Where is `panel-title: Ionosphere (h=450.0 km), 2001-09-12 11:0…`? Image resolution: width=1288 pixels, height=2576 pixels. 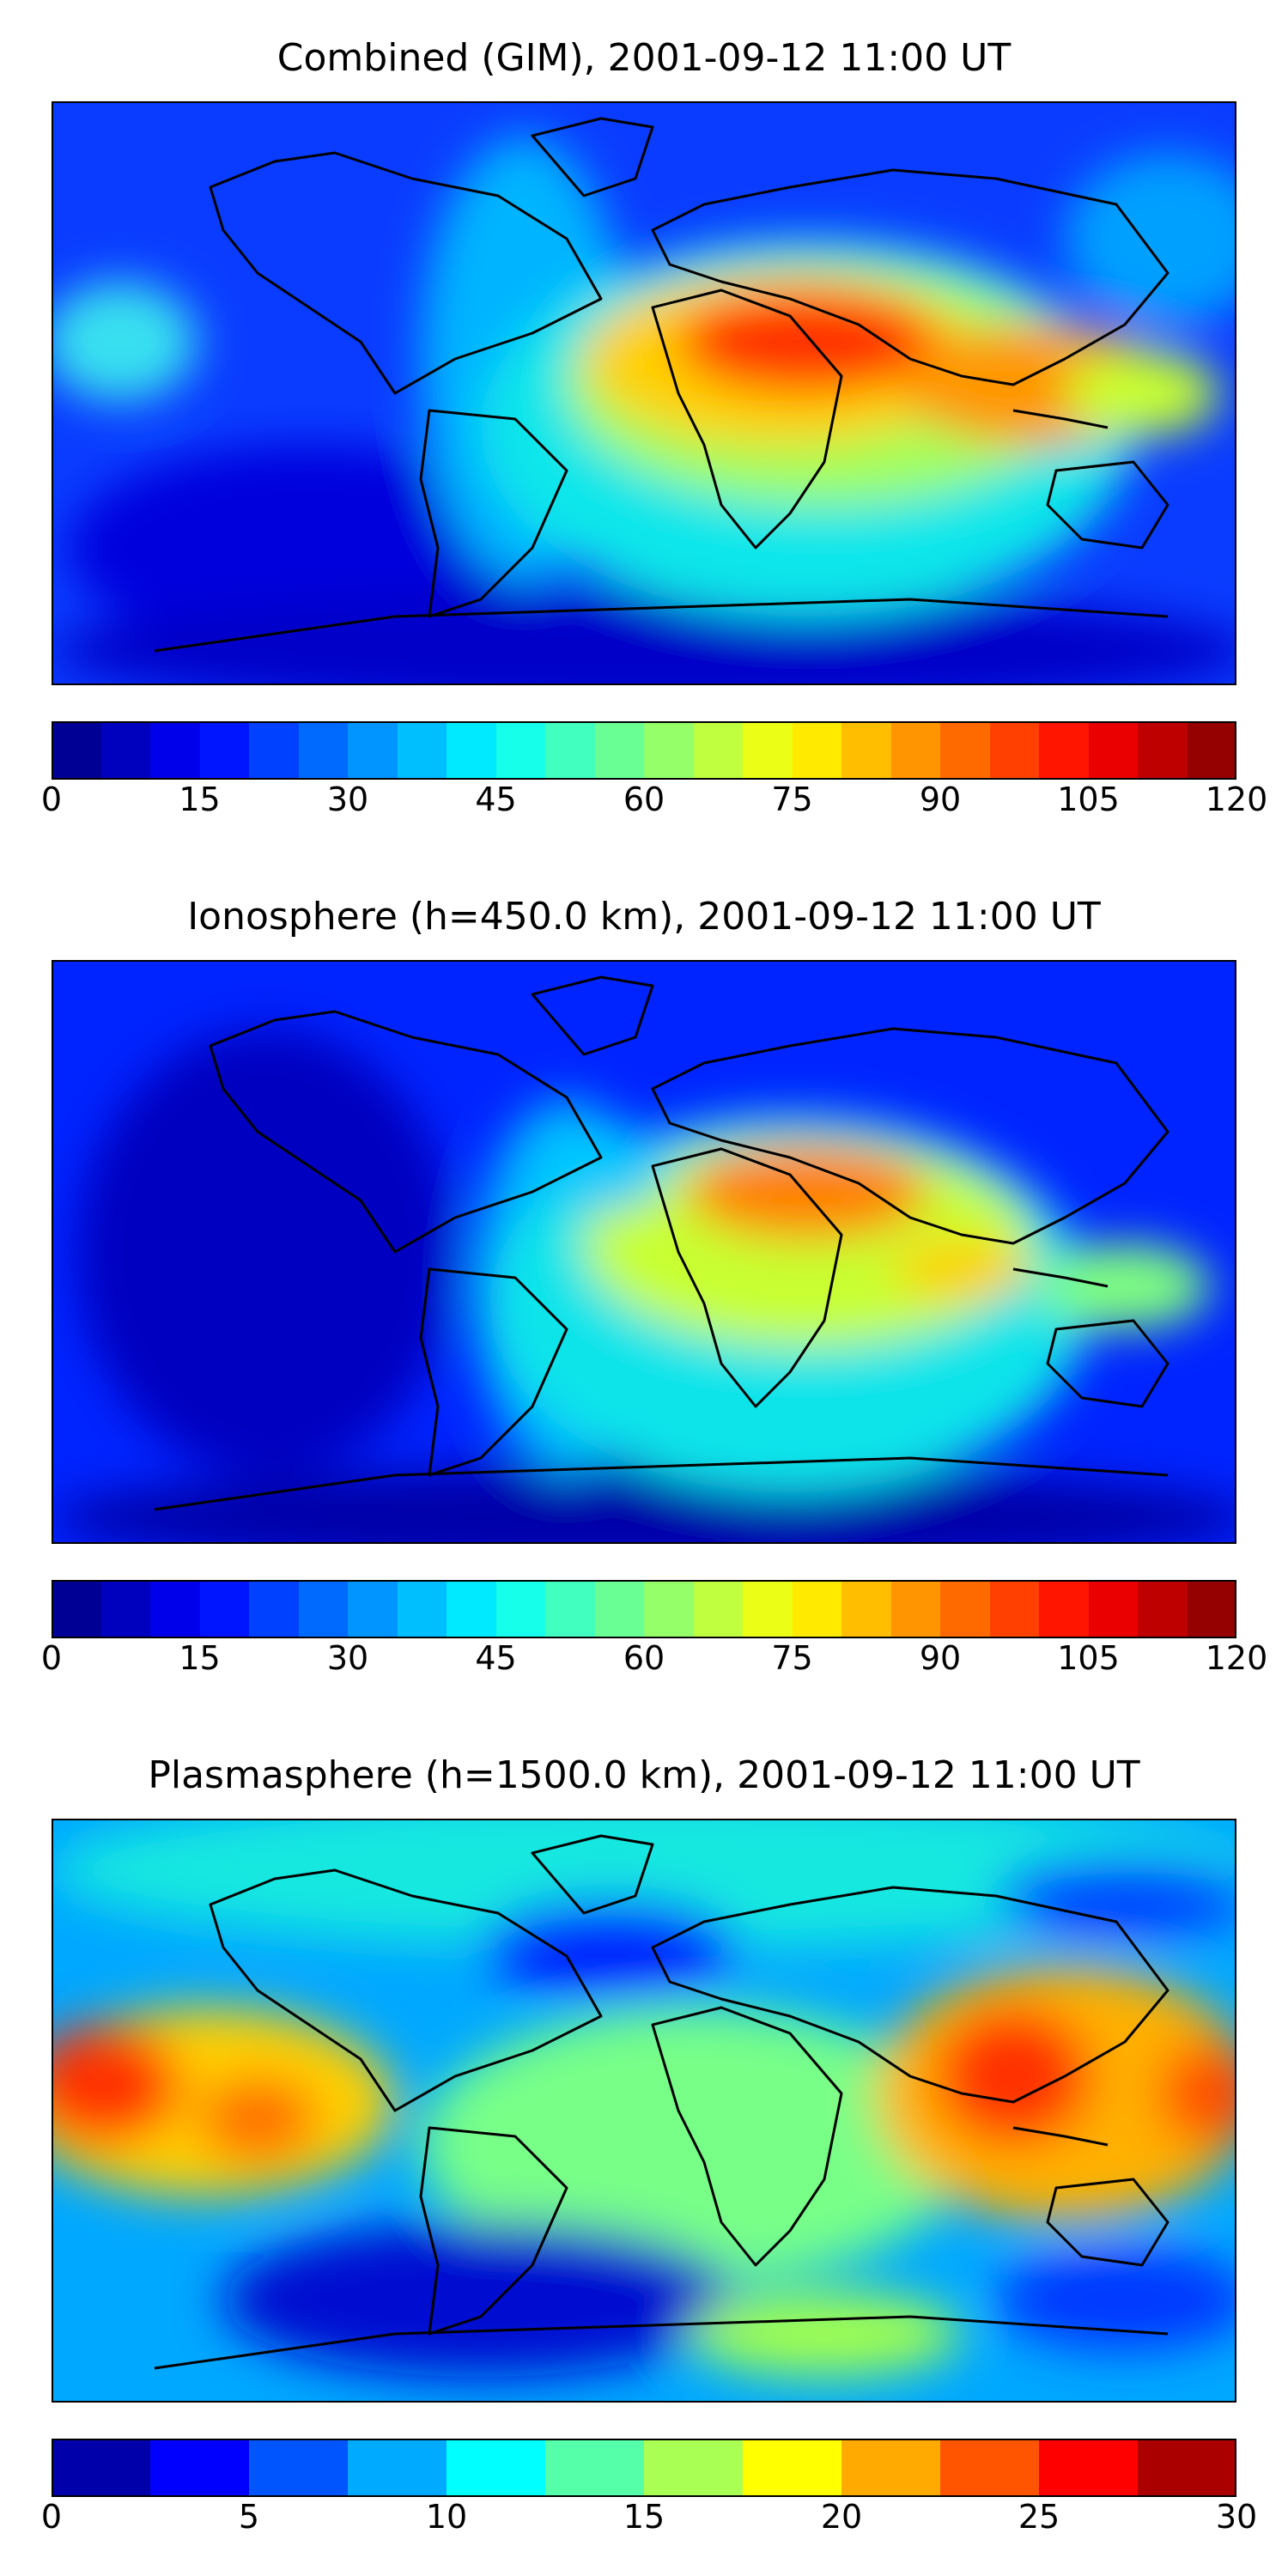
panel-title: Ionosphere (h=450.0 km), 2001-09-12 11:0… is located at coordinates (644, 917).